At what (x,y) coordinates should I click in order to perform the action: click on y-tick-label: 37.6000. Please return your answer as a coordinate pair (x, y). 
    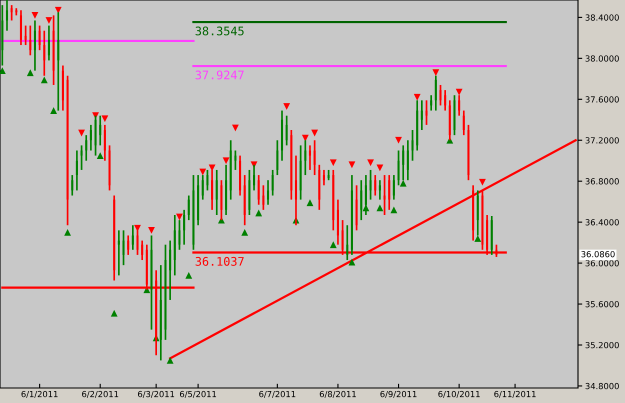
    Looking at the image, I should click on (602, 99).